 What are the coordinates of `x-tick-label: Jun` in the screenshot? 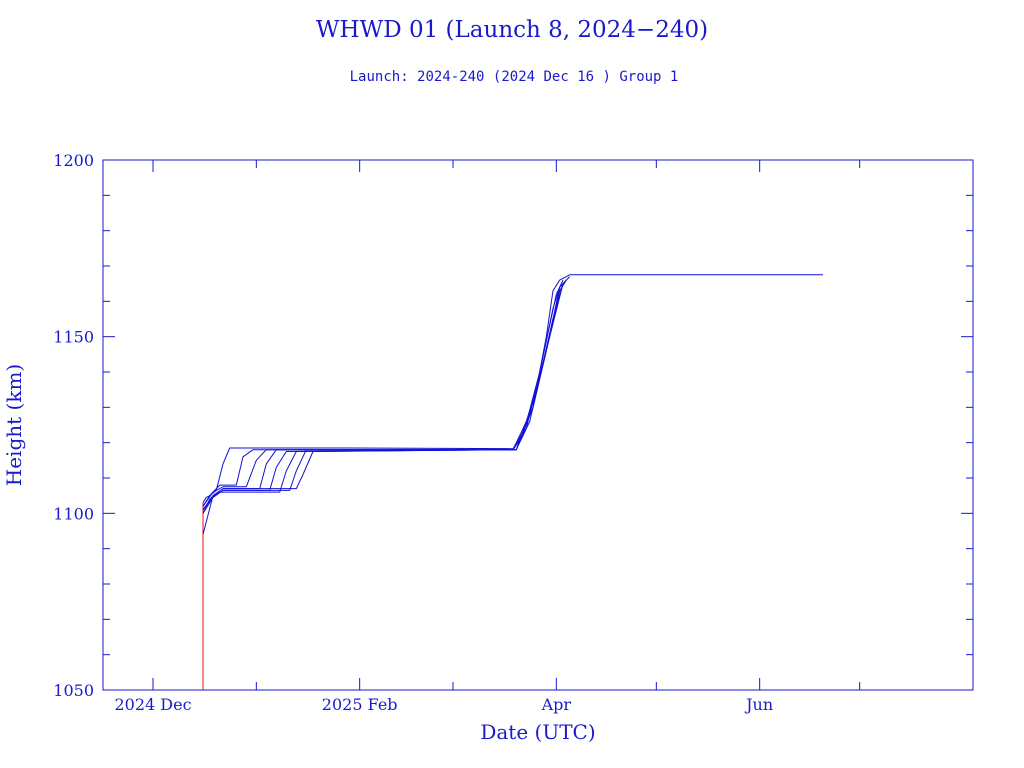 It's located at (758, 704).